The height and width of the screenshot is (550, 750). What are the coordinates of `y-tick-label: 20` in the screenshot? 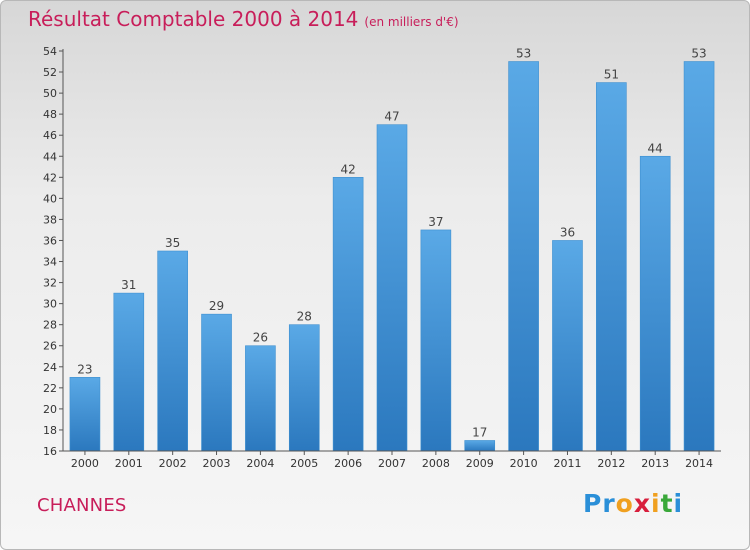 It's located at (50, 409).